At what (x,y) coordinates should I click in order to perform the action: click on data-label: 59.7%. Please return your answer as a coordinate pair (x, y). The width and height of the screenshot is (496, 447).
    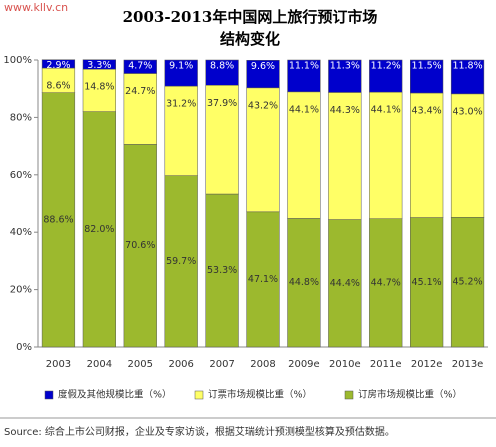
    Looking at the image, I should click on (181, 261).